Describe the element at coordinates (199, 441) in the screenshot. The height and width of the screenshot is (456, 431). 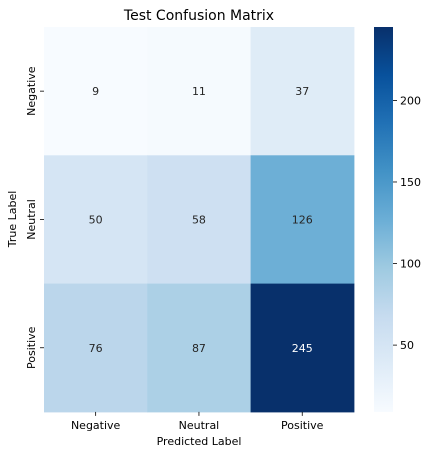
I see `x-axis-label: Predicted Label` at that location.